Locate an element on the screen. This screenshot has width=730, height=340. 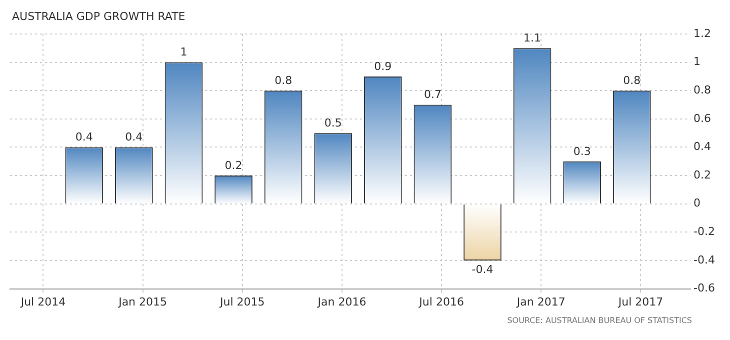
x-tick-label: Jan 2016 is located at coordinates (341, 301).